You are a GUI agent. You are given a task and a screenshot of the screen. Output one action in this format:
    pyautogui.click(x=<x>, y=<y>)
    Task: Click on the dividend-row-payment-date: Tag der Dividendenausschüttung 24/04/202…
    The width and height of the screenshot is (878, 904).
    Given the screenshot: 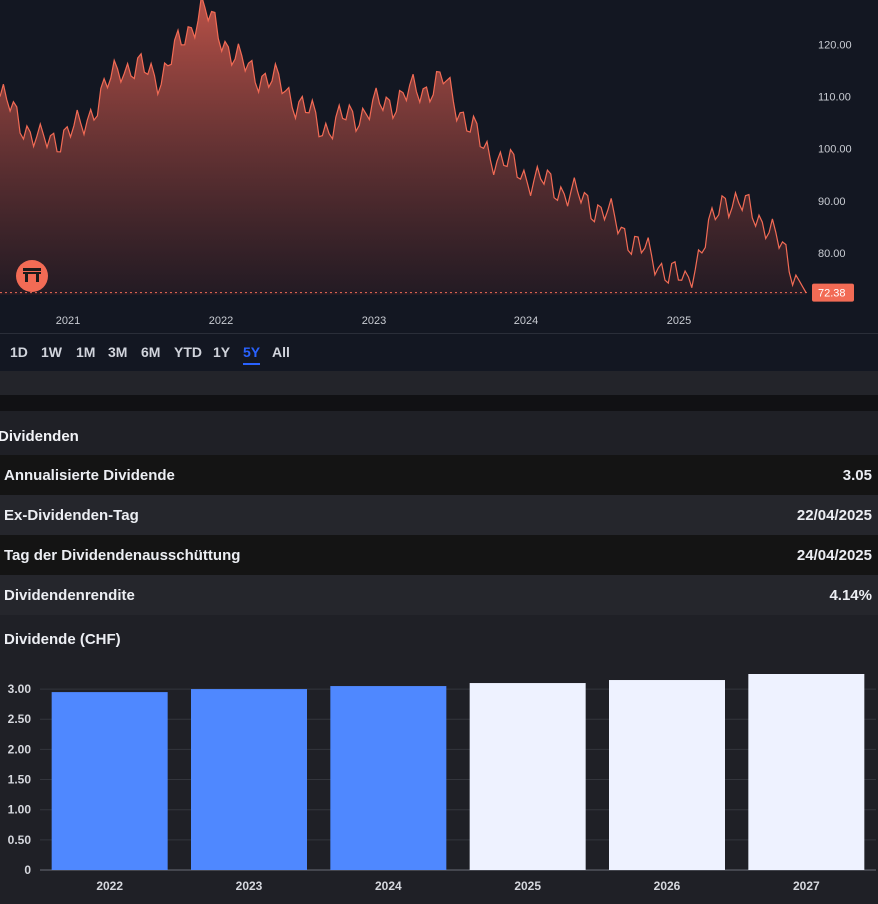 What is the action you would take?
    pyautogui.click(x=439, y=555)
    